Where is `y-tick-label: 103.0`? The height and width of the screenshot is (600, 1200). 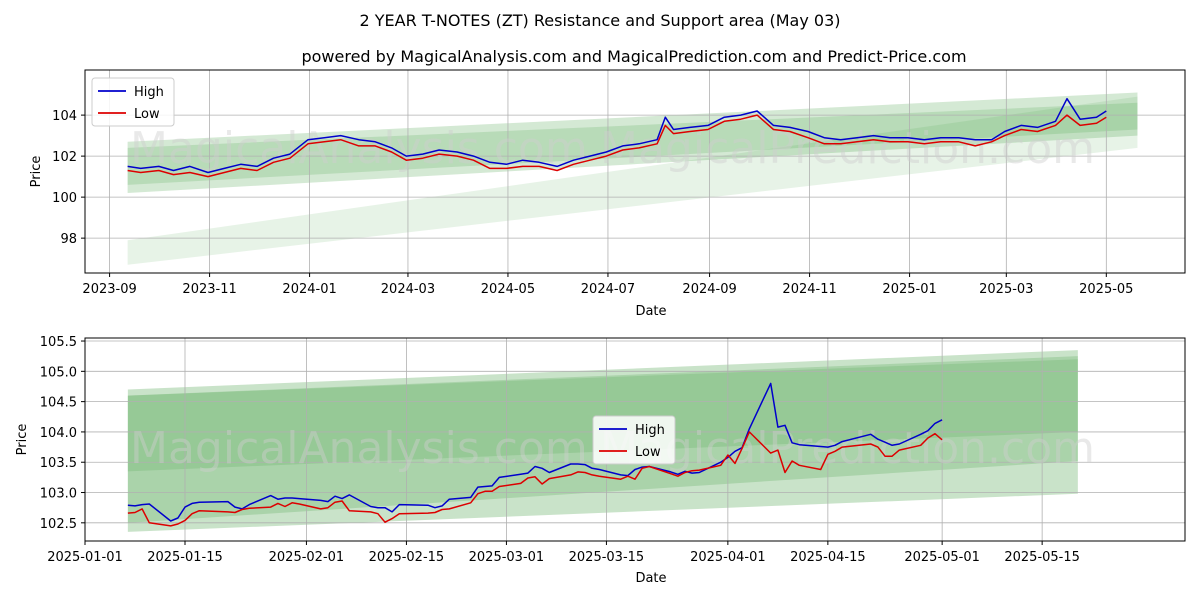 y-tick-label: 103.0 is located at coordinates (58, 494).